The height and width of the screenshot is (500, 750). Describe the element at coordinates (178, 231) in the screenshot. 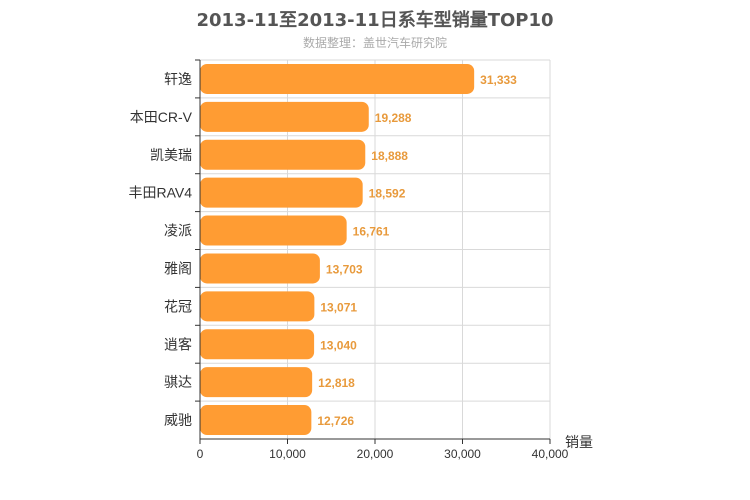

I see `category-label: 凌派` at that location.